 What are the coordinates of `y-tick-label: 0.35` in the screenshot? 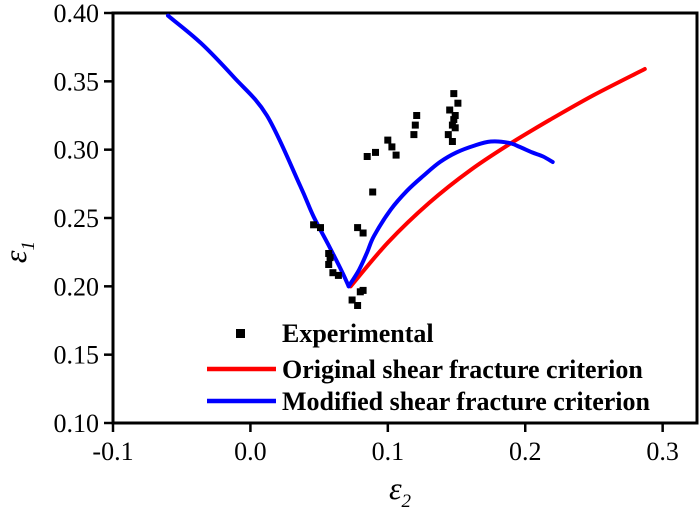 It's located at (77, 81).